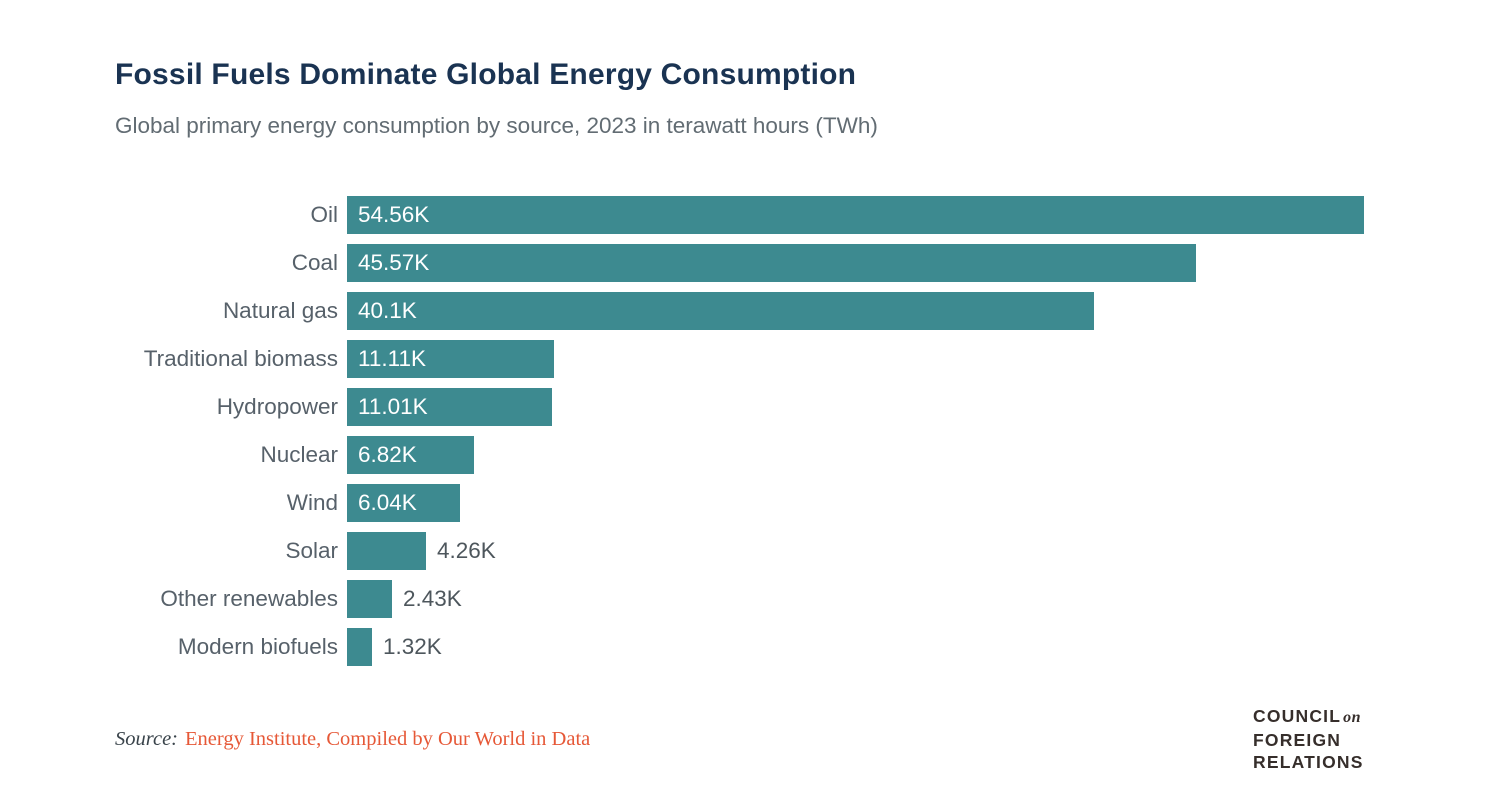  I want to click on bar: 45.57K, so click(771, 263).